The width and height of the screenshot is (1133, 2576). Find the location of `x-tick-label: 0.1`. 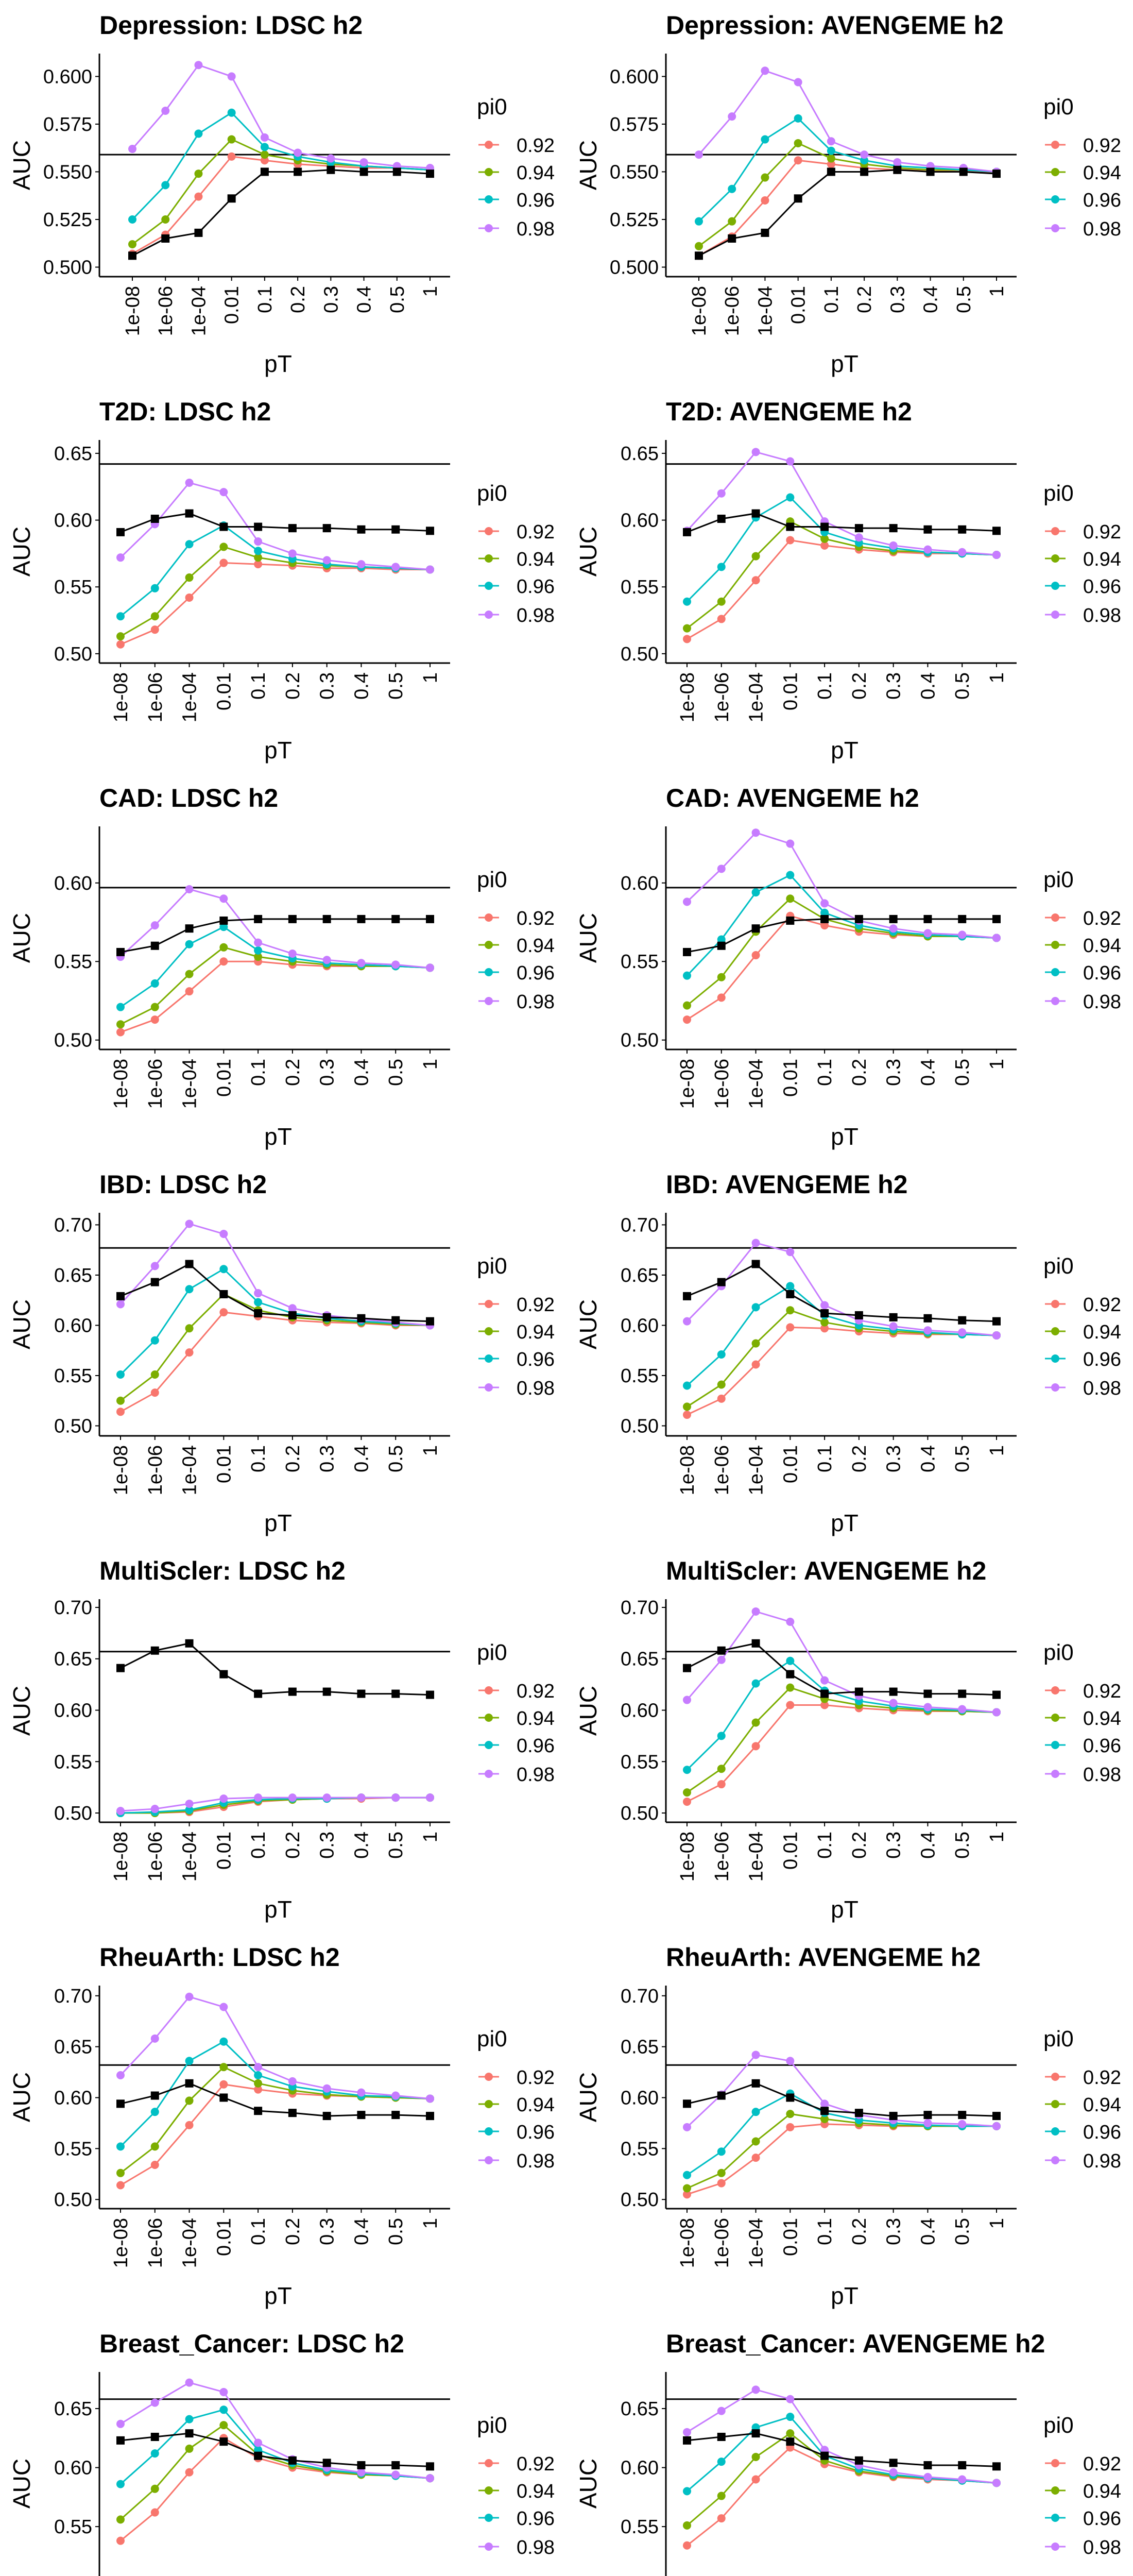

x-tick-label: 0.1 is located at coordinates (825, 686).